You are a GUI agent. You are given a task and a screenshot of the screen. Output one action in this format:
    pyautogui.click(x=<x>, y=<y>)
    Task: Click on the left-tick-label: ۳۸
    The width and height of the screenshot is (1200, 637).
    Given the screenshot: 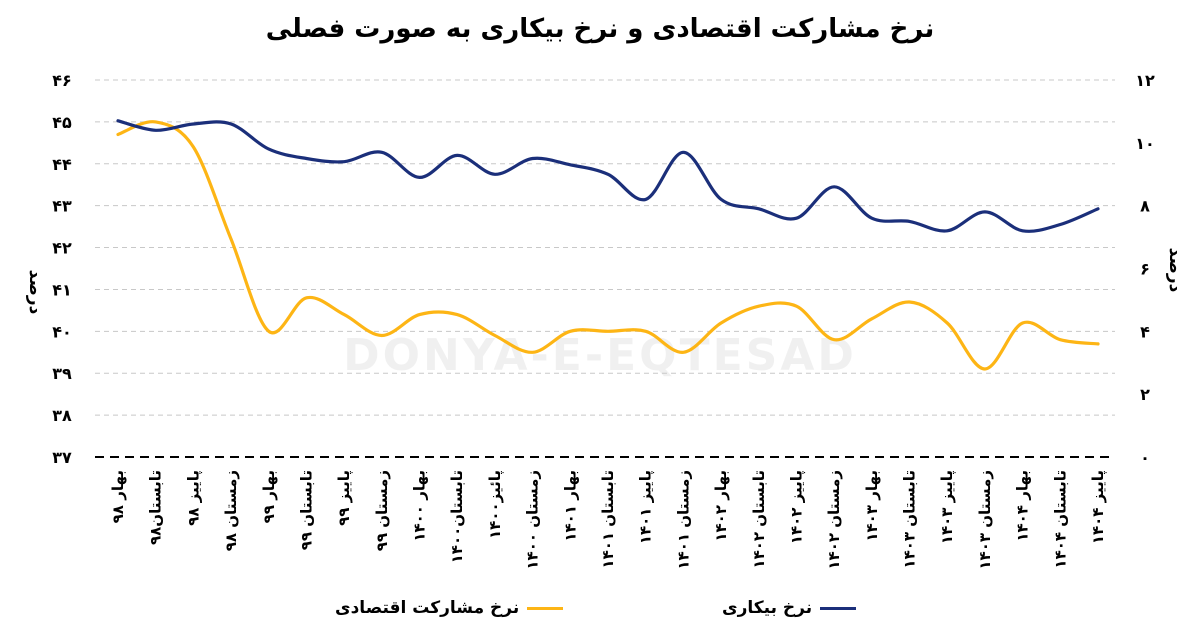 What is the action you would take?
    pyautogui.click(x=62, y=415)
    